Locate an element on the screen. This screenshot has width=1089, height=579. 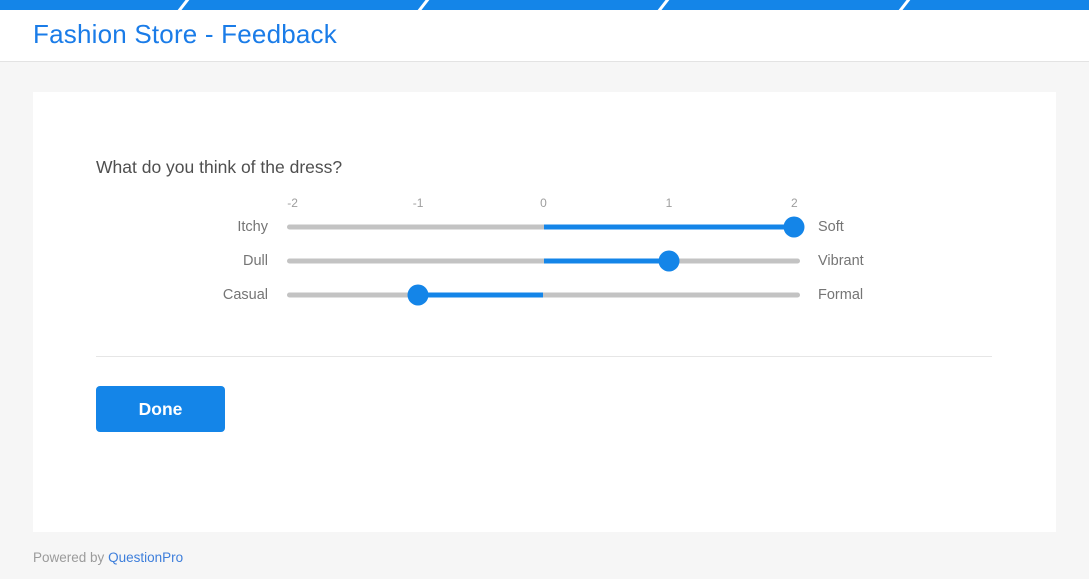
slider-row: Dull Vibrant is located at coordinates (544, 261).